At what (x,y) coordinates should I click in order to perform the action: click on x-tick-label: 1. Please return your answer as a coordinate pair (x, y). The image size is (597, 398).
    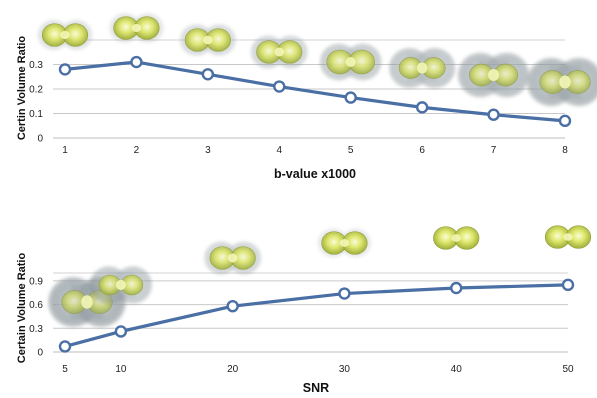
    Looking at the image, I should click on (65, 150).